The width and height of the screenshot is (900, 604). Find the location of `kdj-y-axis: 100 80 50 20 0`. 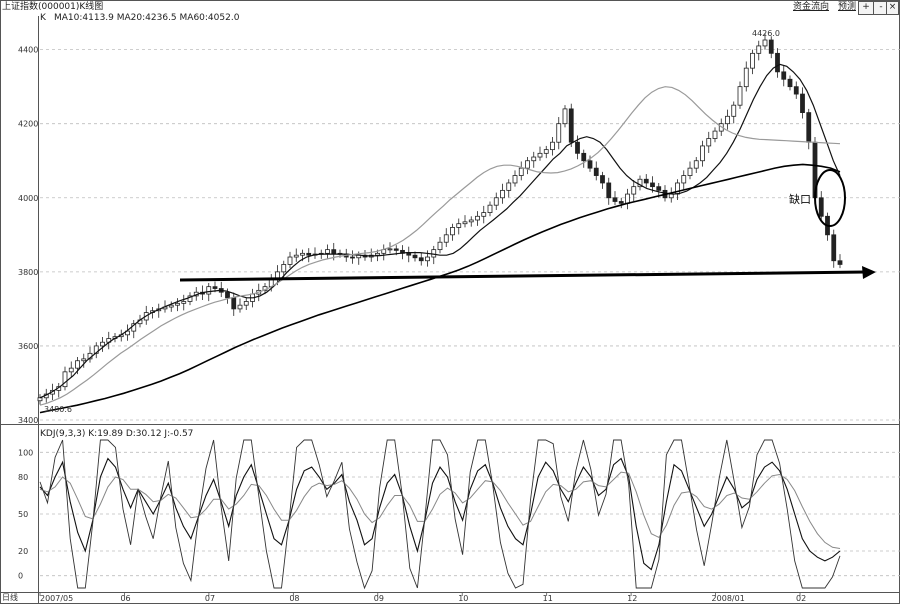

kdj-y-axis: 100 80 50 20 0 is located at coordinates (25, 514).